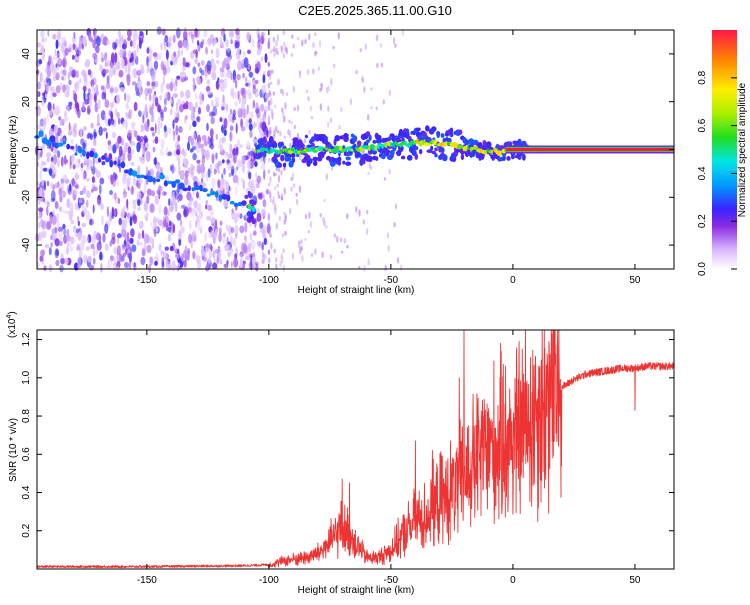 Image resolution: width=750 pixels, height=605 pixels. Describe the element at coordinates (26, 377) in the screenshot. I see `snr-y-tick-label: 1.0` at that location.